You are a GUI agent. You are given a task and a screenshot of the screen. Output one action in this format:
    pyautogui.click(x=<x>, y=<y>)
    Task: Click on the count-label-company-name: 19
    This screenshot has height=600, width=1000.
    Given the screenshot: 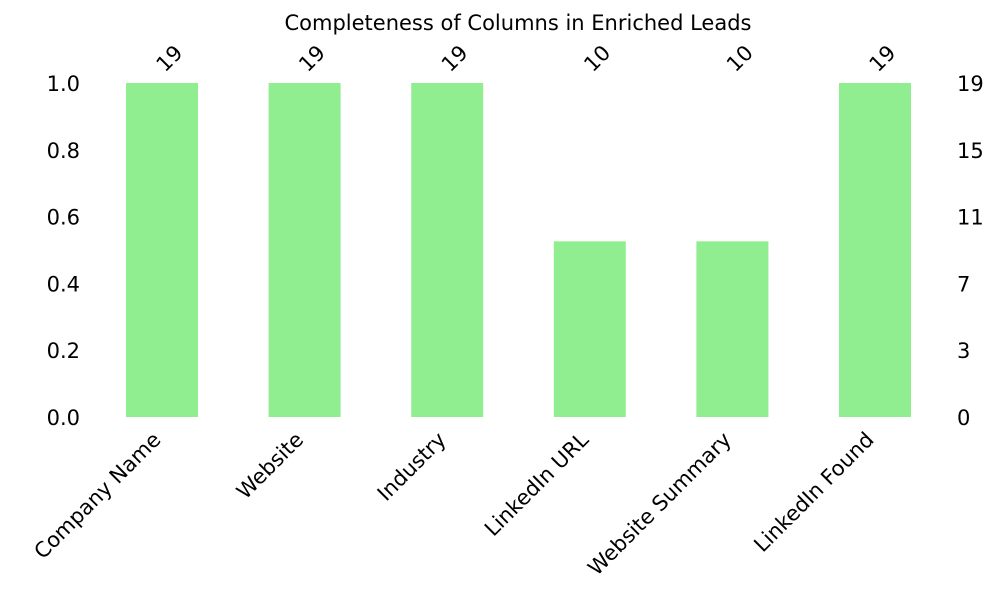 What is the action you would take?
    pyautogui.click(x=170, y=59)
    